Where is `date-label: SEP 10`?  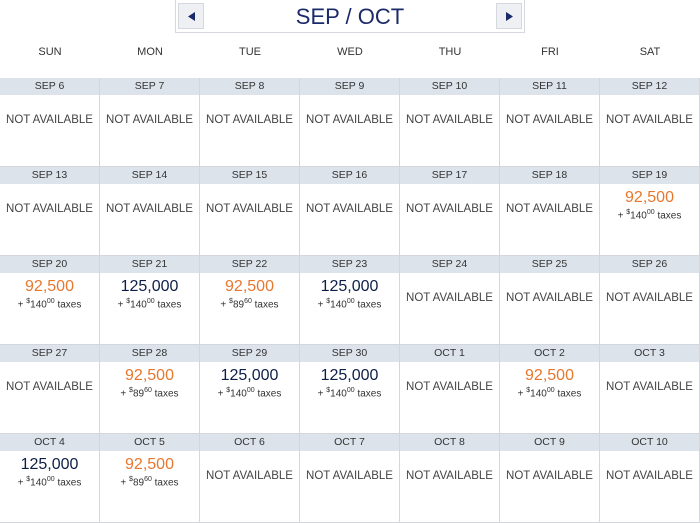 date-label: SEP 10 is located at coordinates (449, 86).